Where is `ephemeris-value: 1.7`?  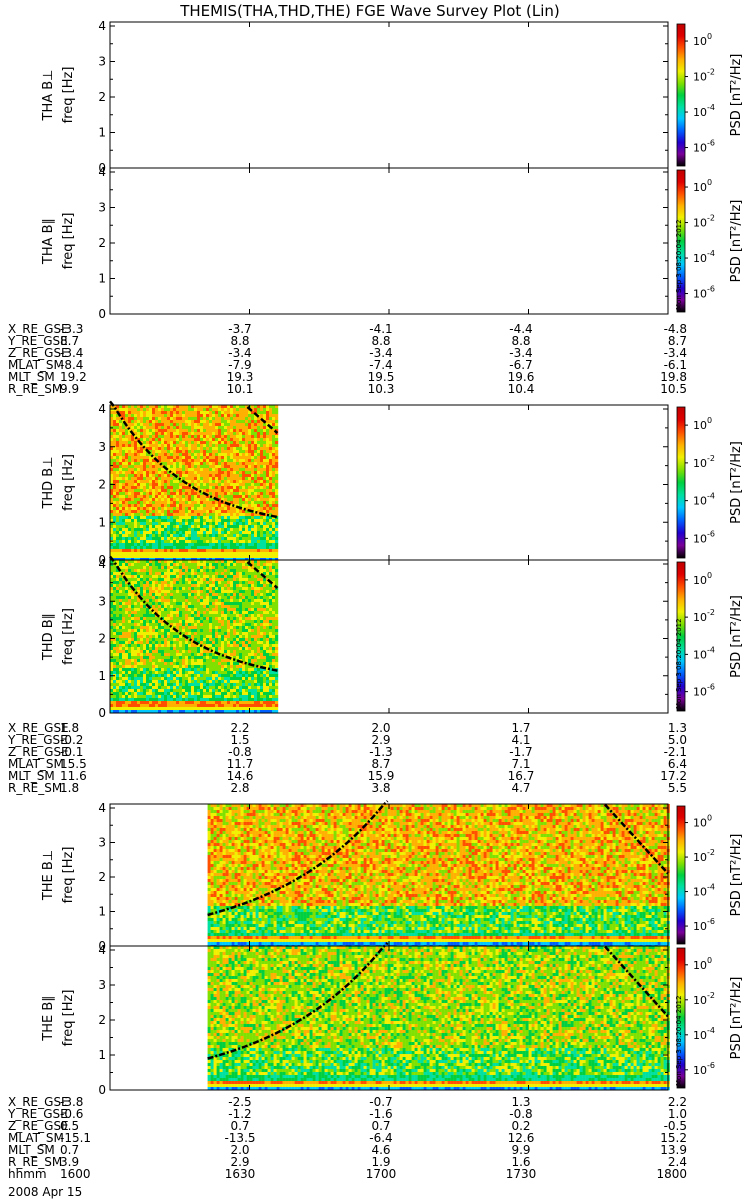 ephemeris-value: 1.7 is located at coordinates (520, 728).